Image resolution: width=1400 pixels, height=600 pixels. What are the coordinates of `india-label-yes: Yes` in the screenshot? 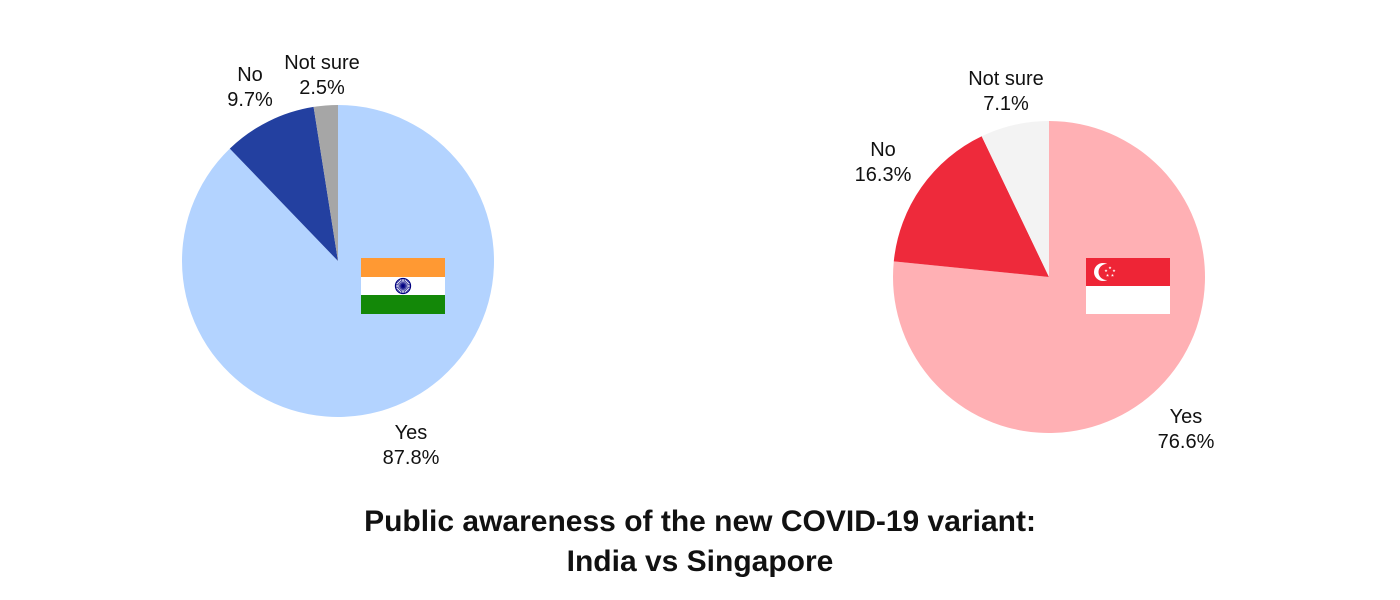 It's located at (411, 433).